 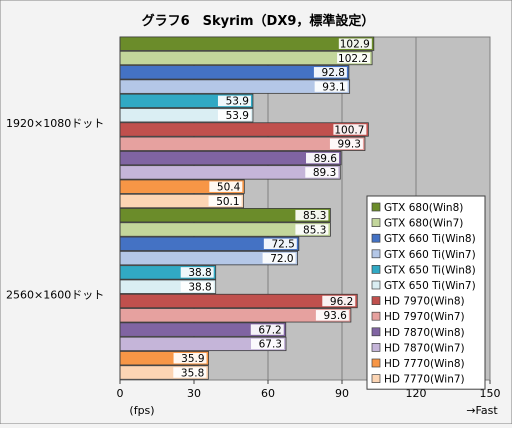 I want to click on legend-entry: GTX 680(Win7), so click(x=423, y=224).